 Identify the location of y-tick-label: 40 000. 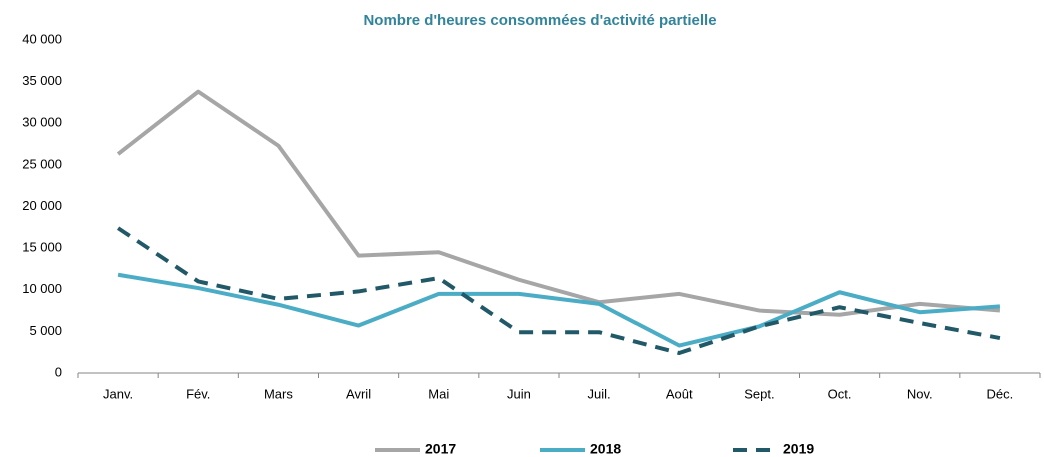
(42, 38).